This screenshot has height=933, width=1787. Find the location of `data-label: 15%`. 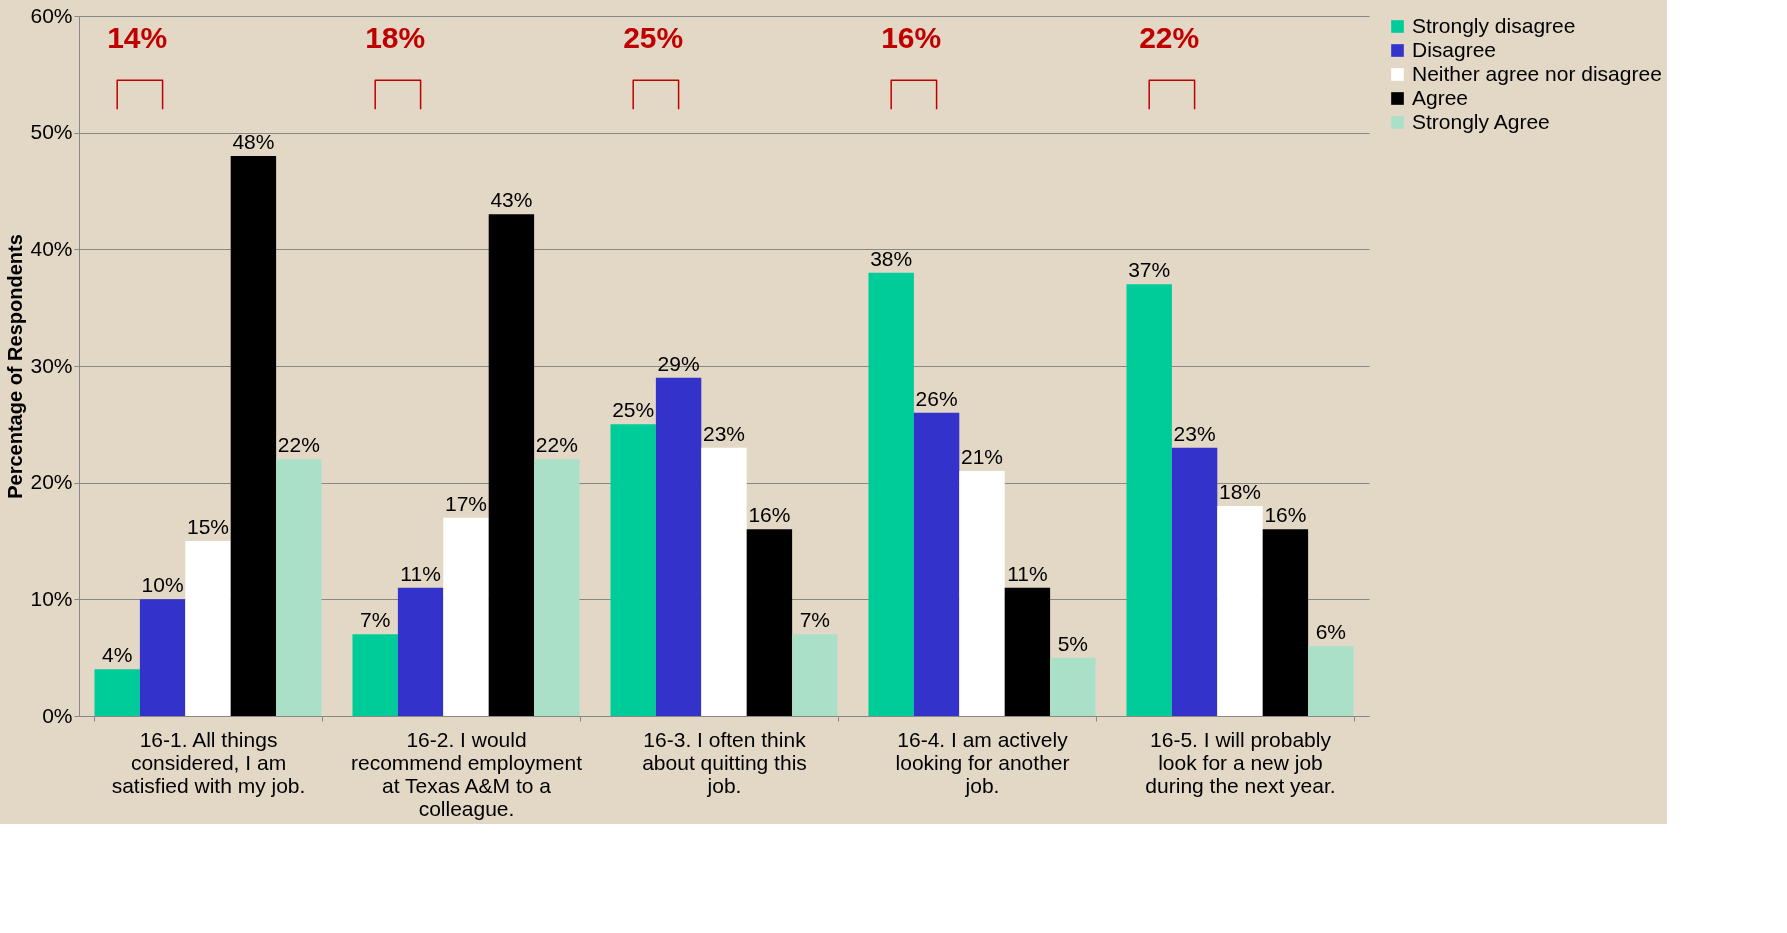

data-label: 15% is located at coordinates (208, 526).